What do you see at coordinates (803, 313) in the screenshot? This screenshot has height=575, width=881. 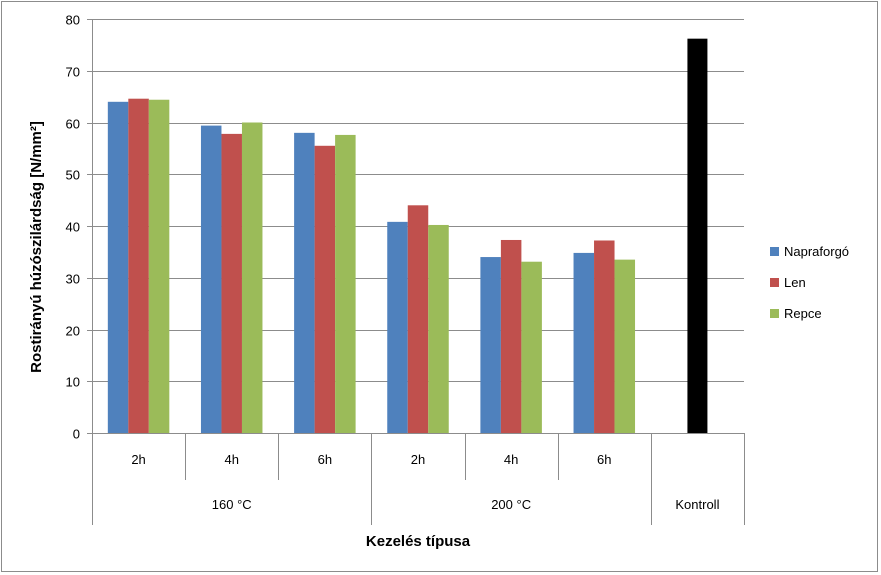 I see `legend-label: Repce` at bounding box center [803, 313].